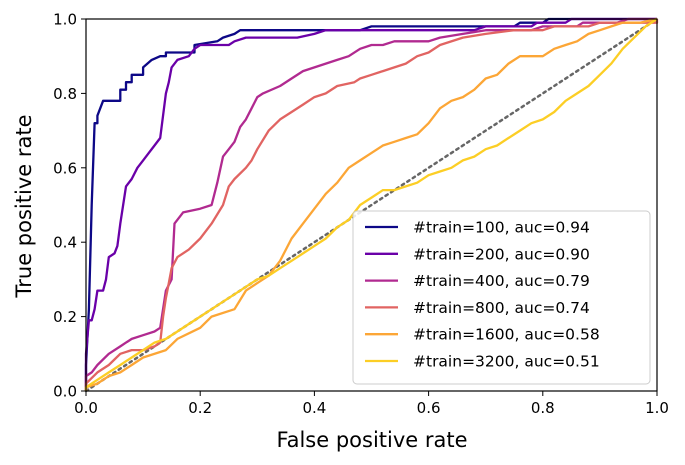 The image size is (685, 465). I want to click on y-tick-label: 0.0, so click(65, 392).